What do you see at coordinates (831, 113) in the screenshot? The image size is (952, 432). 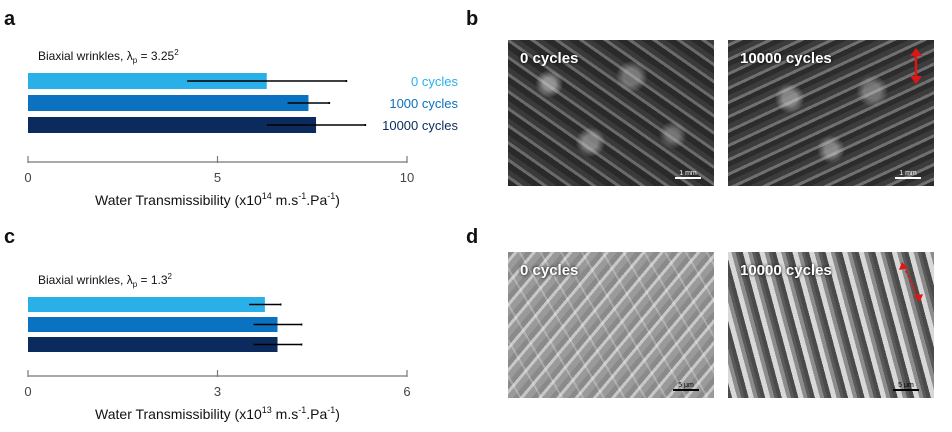 I see `sem-image-b-10000-cycles: 10000 cycles 1 mm` at bounding box center [831, 113].